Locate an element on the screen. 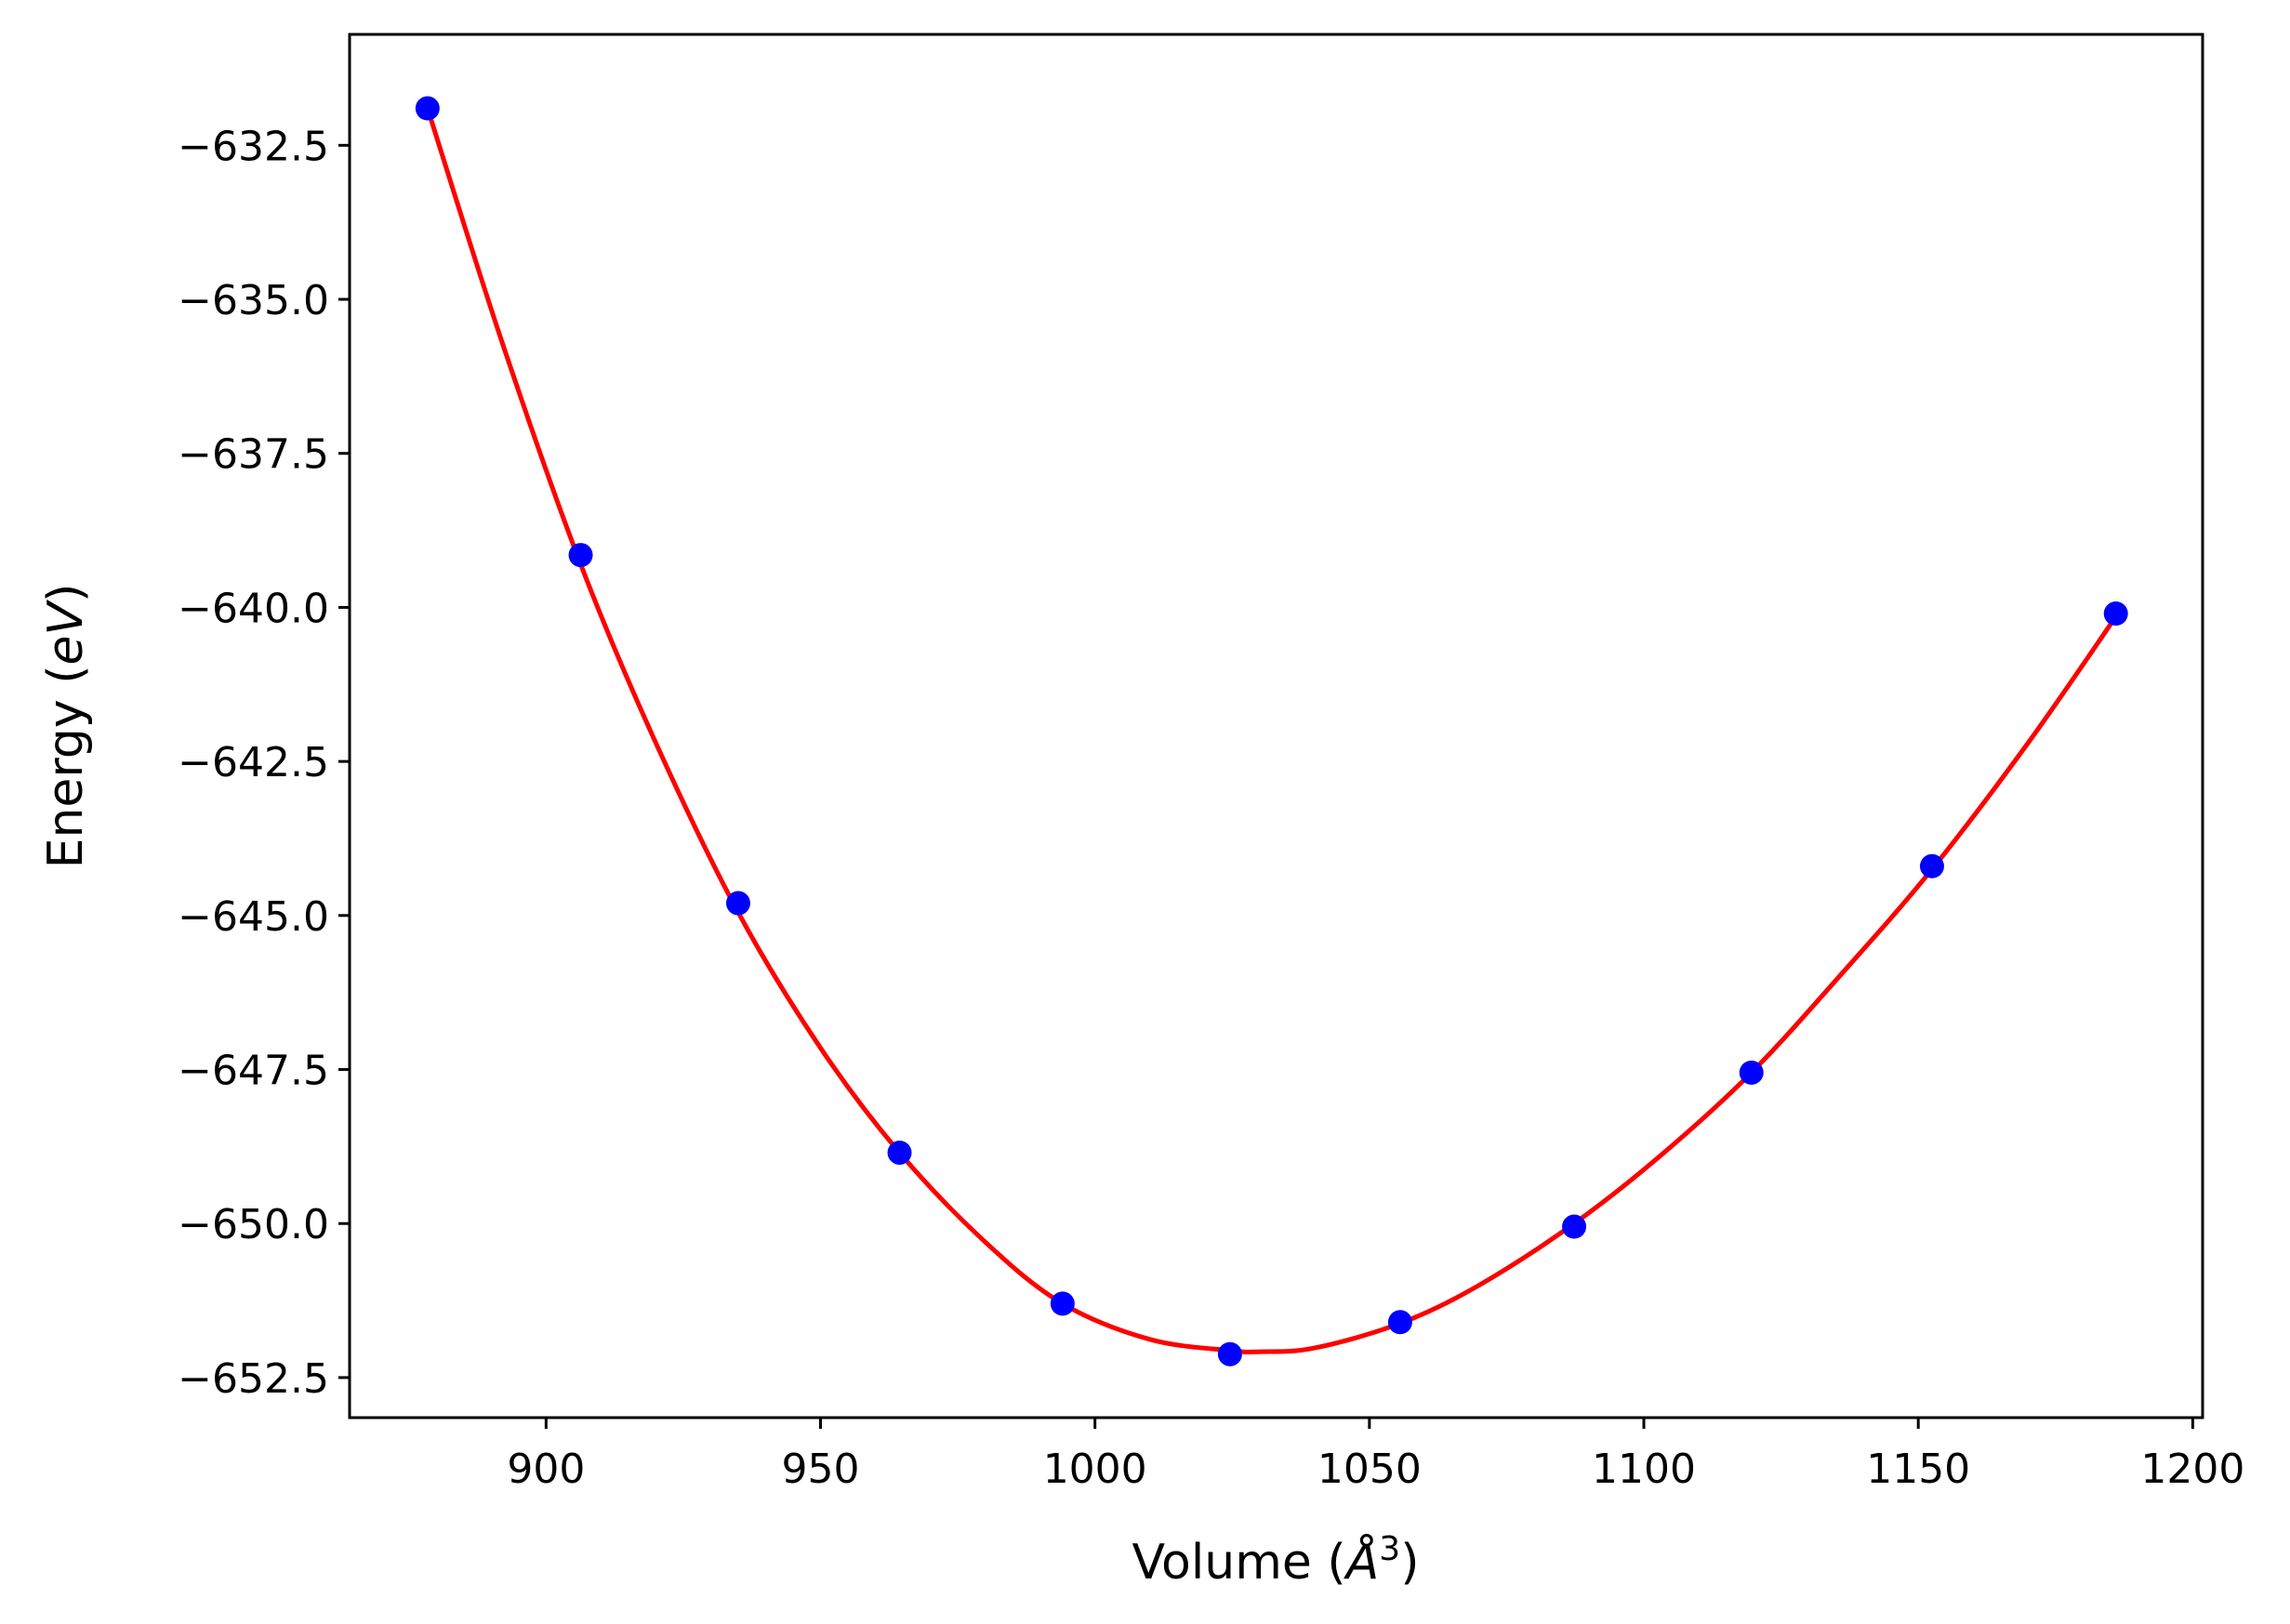 The width and height of the screenshot is (2290, 1624). y-tick-label: −640.0 is located at coordinates (253, 608).